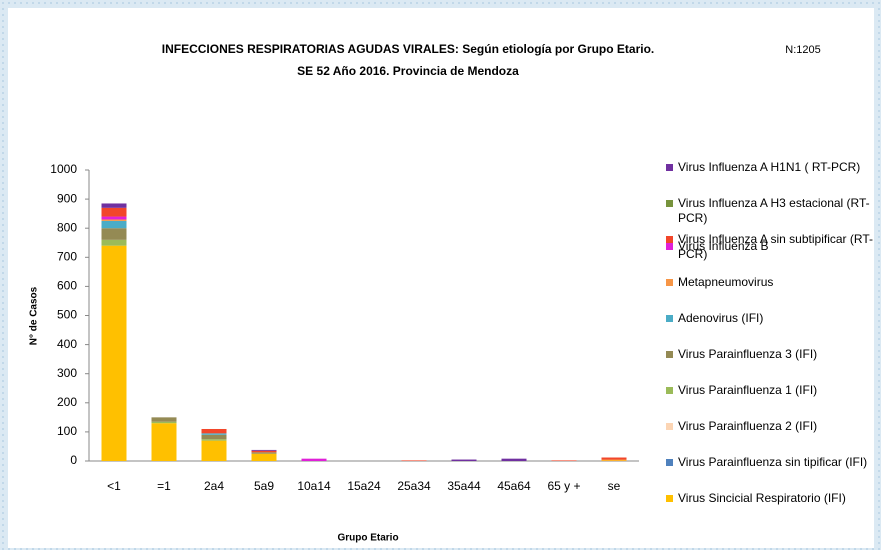 This screenshot has height=550, width=881. Describe the element at coordinates (721, 318) in the screenshot. I see `legend-label: Adenovirus (IFI)` at that location.